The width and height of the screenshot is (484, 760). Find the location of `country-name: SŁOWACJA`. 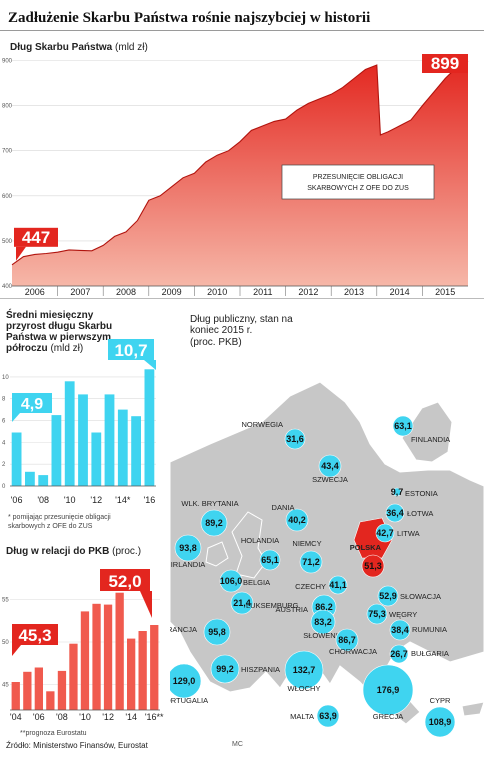

country-name: SŁOWACJA is located at coordinates (420, 596).